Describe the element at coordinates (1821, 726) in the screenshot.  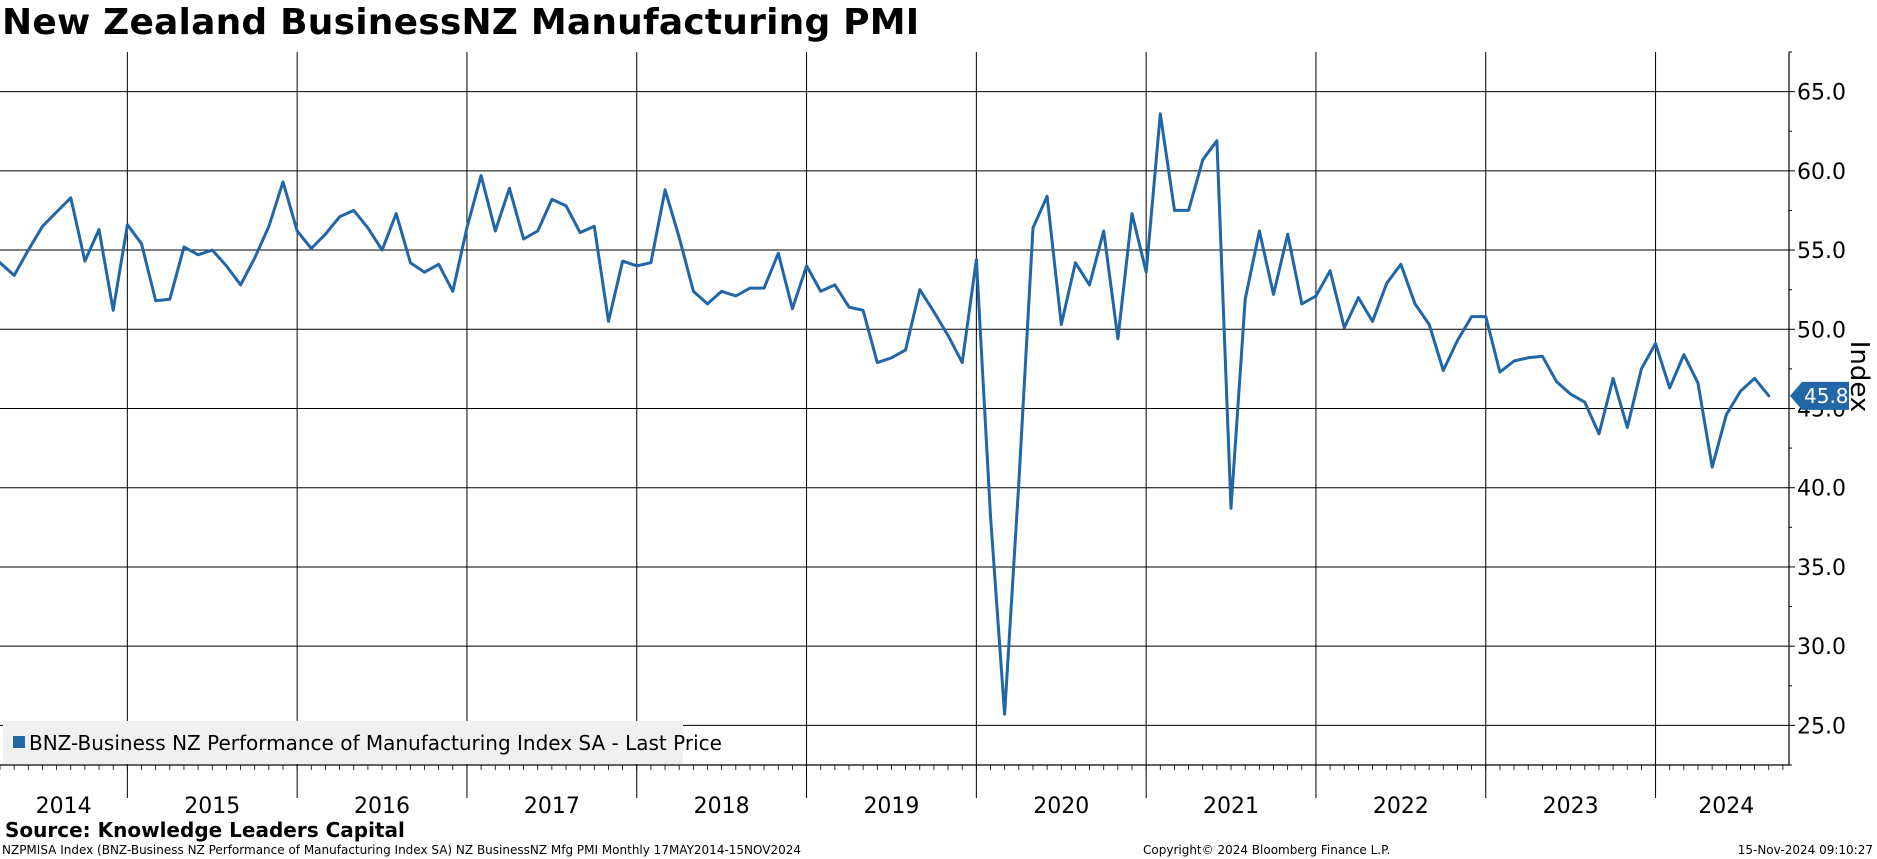
I see `y-tick-label: 25.0` at that location.